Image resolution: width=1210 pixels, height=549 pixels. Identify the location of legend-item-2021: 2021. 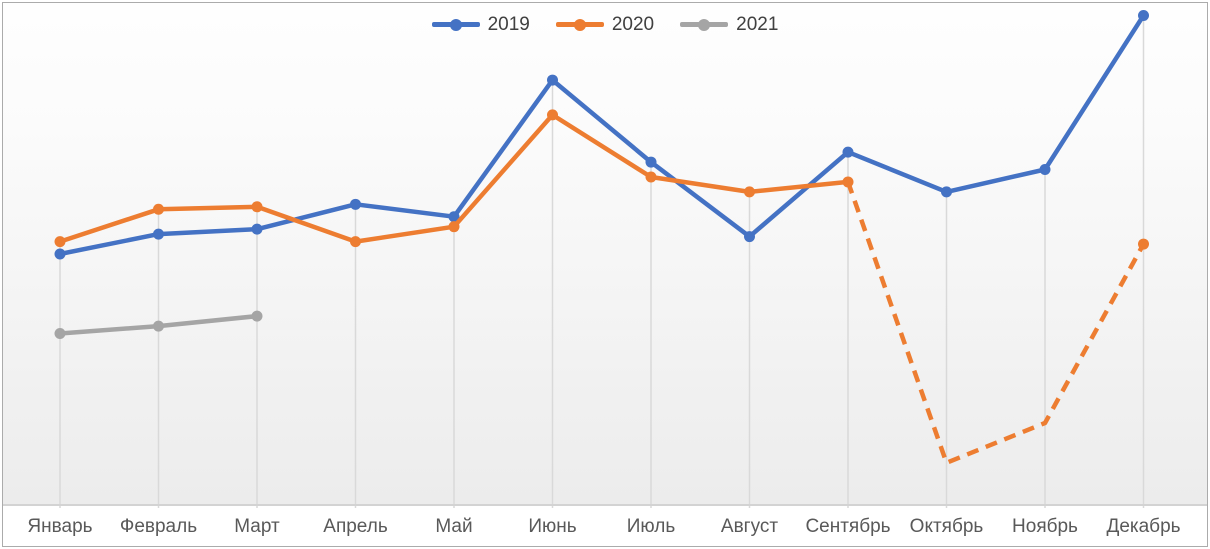
(729, 24).